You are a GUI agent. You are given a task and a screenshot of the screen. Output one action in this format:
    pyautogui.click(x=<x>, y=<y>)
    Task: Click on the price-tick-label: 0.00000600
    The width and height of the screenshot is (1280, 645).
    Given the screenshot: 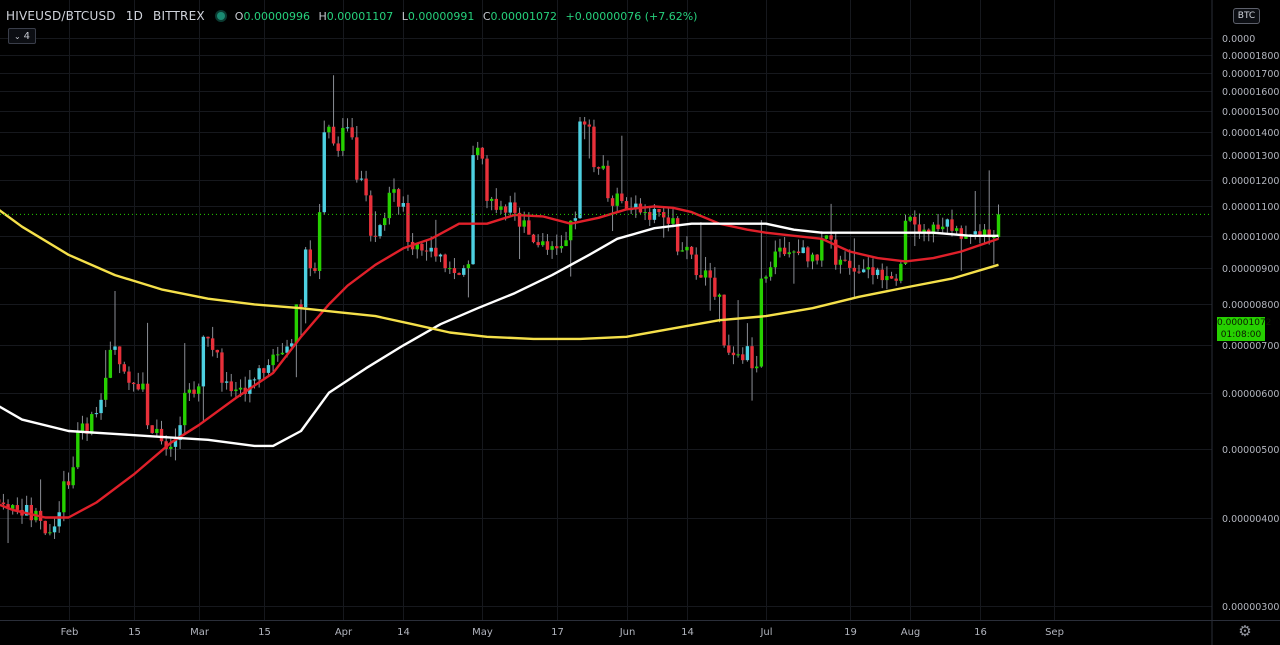 What is the action you would take?
    pyautogui.click(x=1250, y=394)
    